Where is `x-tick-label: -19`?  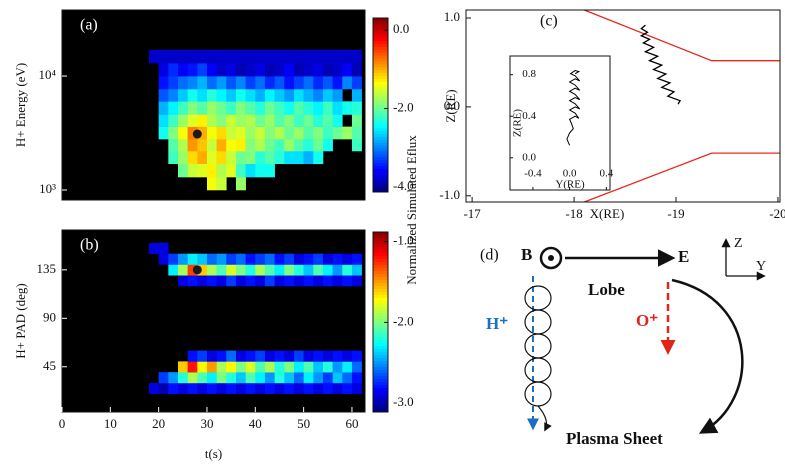 x-tick-label: -19 is located at coordinates (675, 213).